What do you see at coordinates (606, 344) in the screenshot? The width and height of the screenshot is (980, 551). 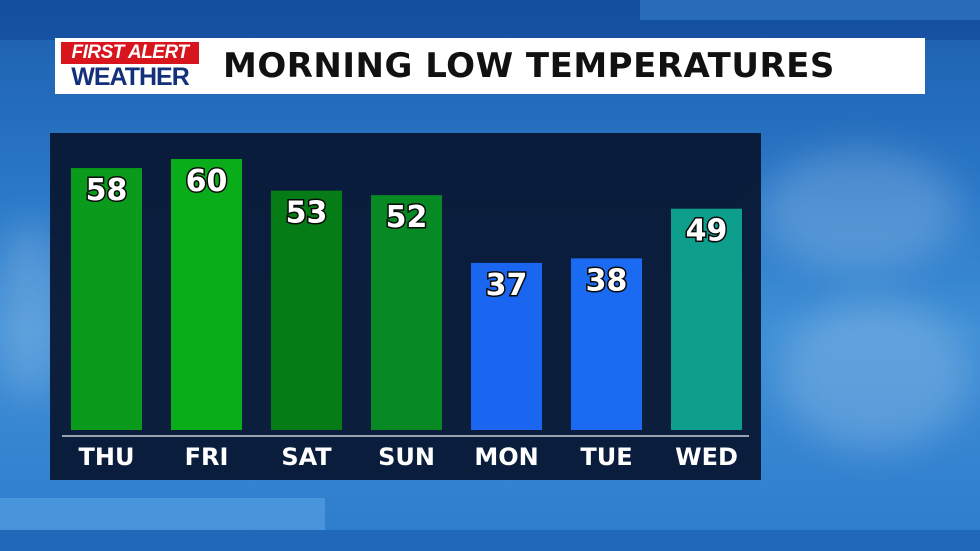 I see `bar-tue` at bounding box center [606, 344].